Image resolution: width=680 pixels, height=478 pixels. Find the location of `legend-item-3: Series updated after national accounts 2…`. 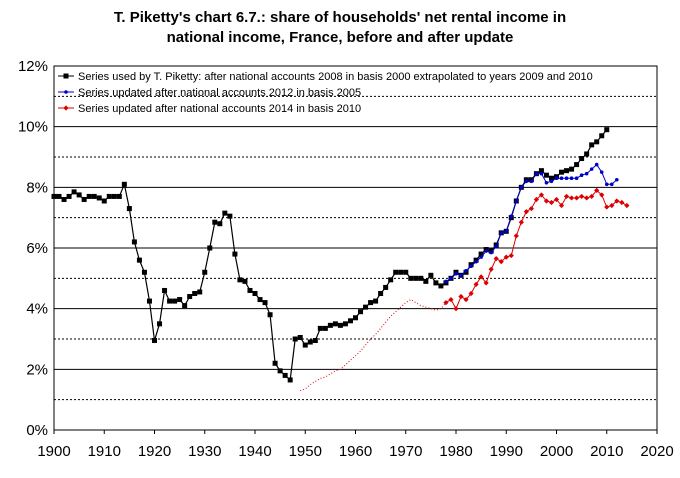

legend-item-3: Series updated after national accounts 2… is located at coordinates (209, 109).